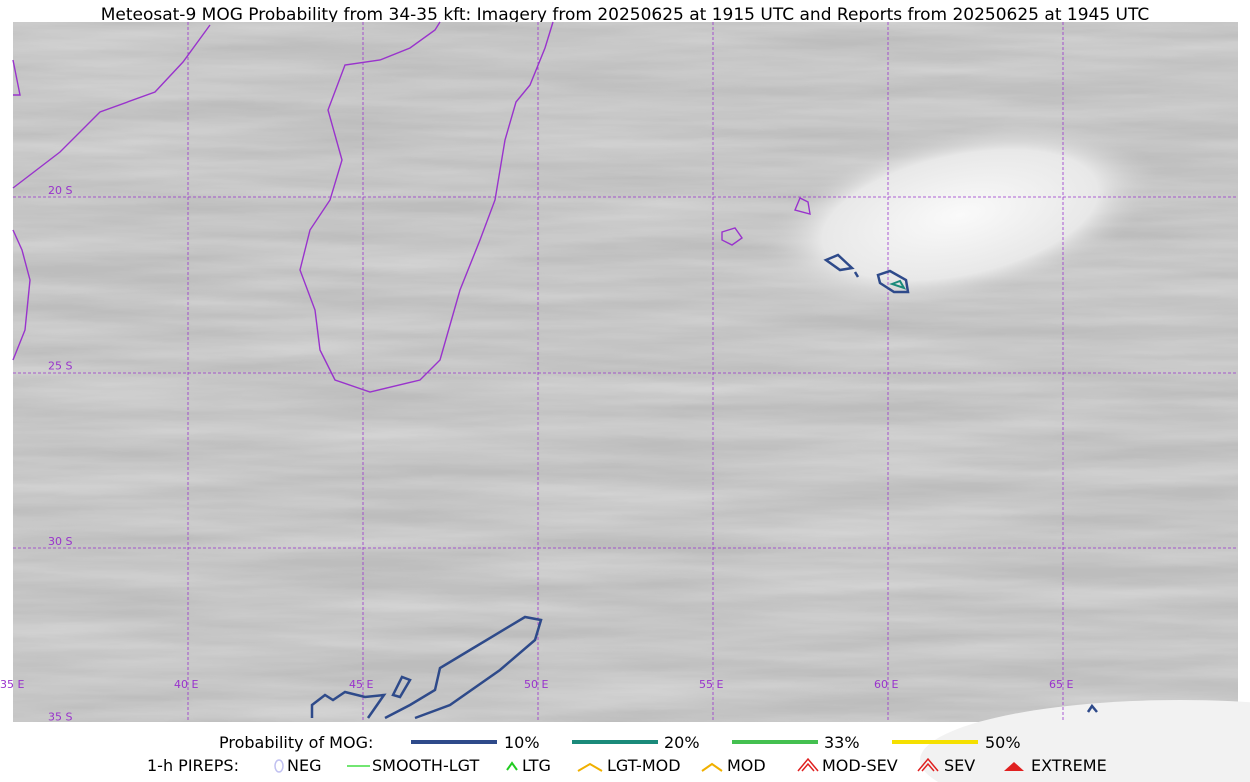 This screenshot has width=1250, height=782. I want to click on legend-item: MOD-SEV, so click(860, 765).